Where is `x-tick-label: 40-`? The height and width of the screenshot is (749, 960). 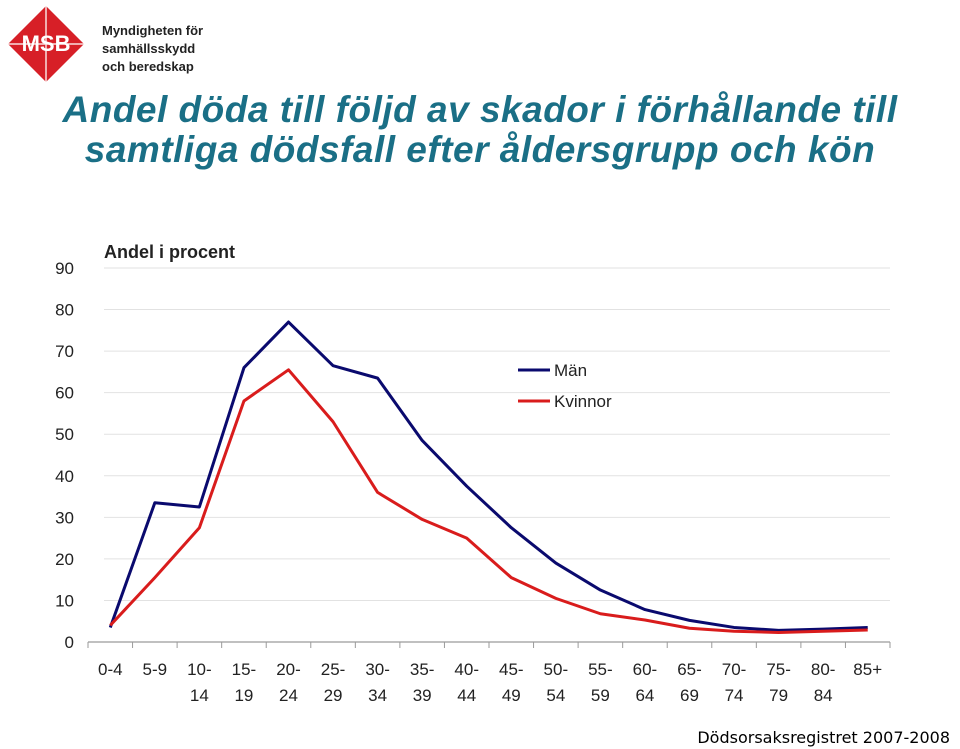 x-tick-label: 40- is located at coordinates (466, 669).